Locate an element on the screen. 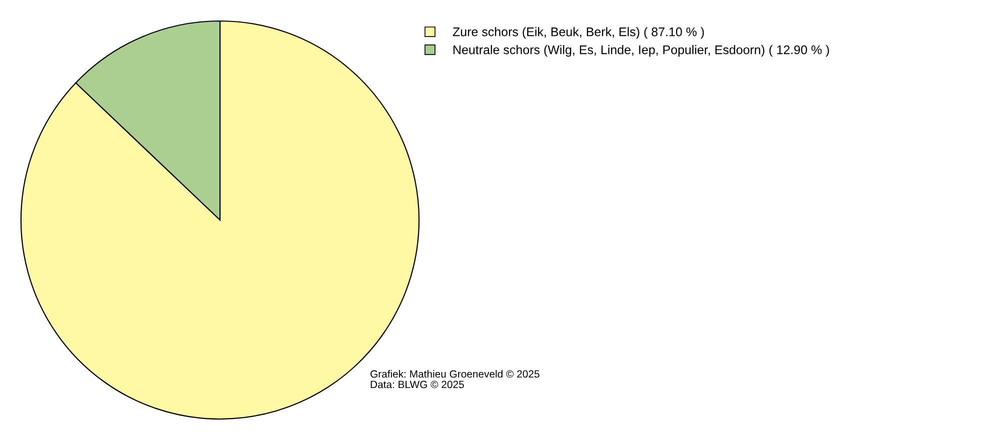 This screenshot has height=440, width=1000. legend-label: Neutrale schors (Wilg, Es, Linde, Iep, Populier, Esdoorn) ( 12.90 % ) is located at coordinates (641, 51).